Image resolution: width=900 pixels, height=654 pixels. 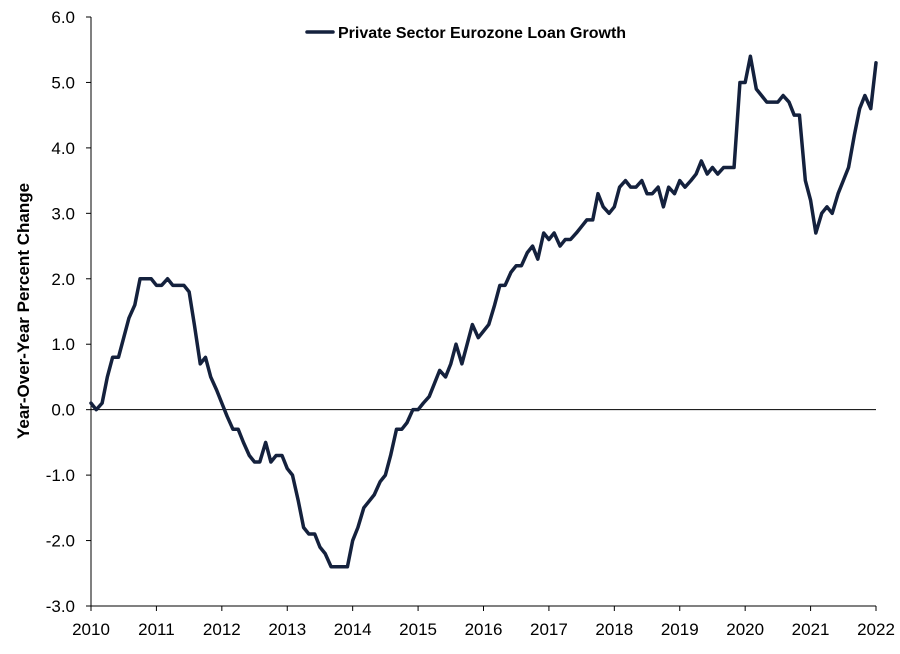 I want to click on y-tick-label: 5.0, so click(x=63, y=82).